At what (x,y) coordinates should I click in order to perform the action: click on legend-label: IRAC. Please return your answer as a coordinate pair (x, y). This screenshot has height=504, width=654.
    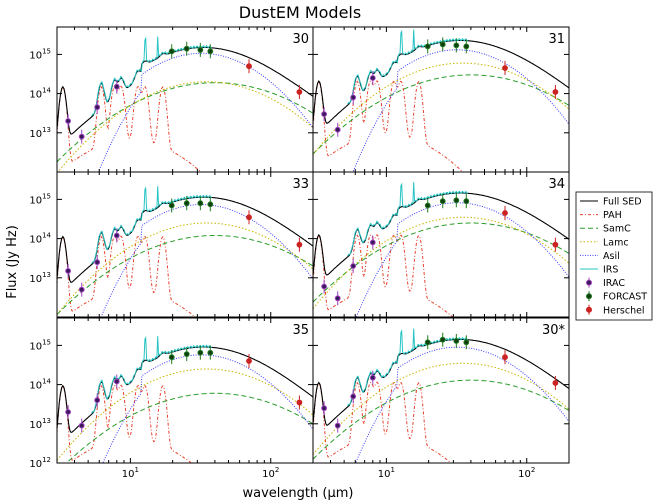
    Looking at the image, I should click on (614, 283).